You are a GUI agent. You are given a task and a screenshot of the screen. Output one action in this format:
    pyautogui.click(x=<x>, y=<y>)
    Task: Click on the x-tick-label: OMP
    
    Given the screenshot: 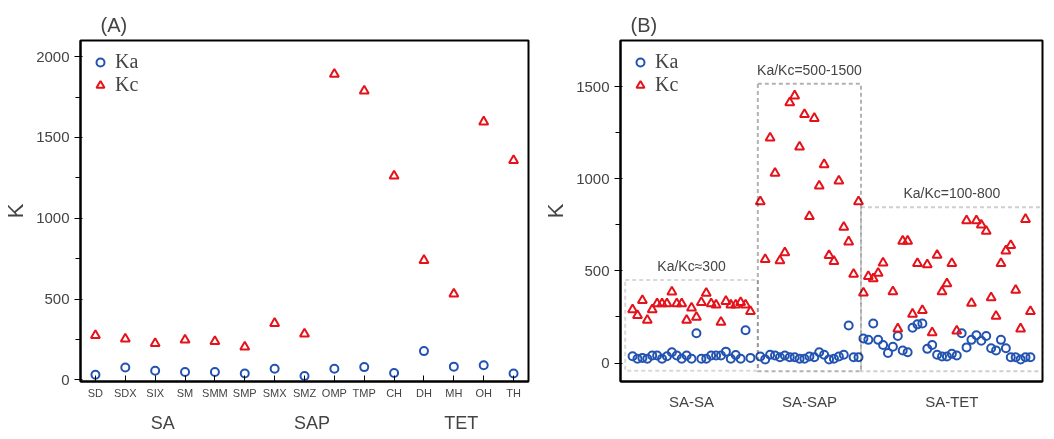 What is the action you would take?
    pyautogui.click(x=334, y=392)
    